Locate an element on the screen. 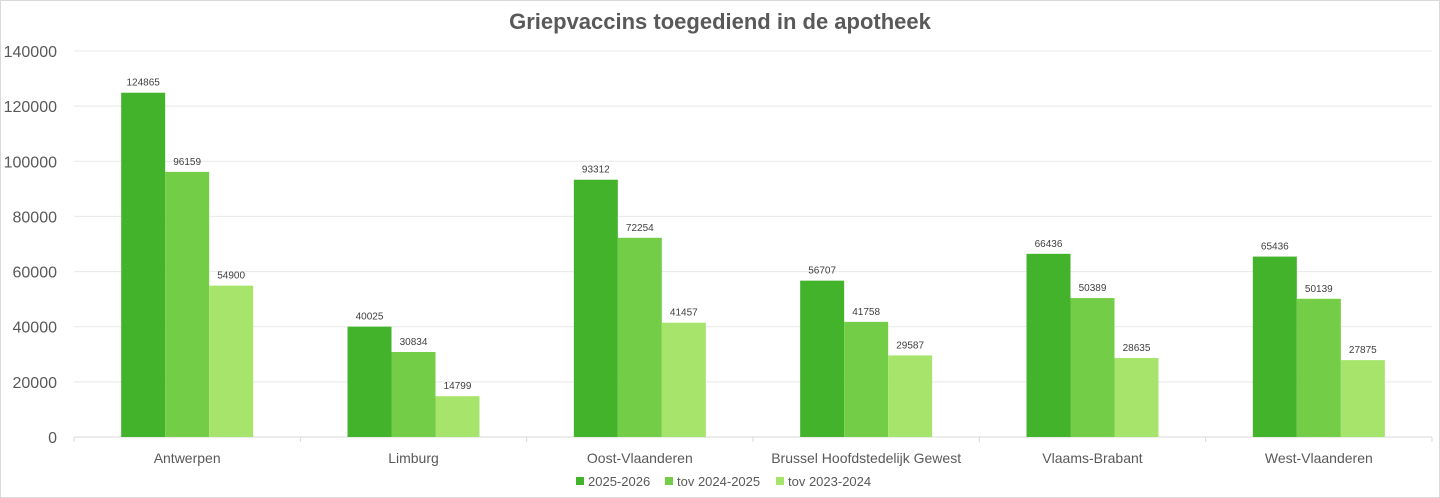 The height and width of the screenshot is (498, 1440). data-label: 54900 is located at coordinates (231, 276).